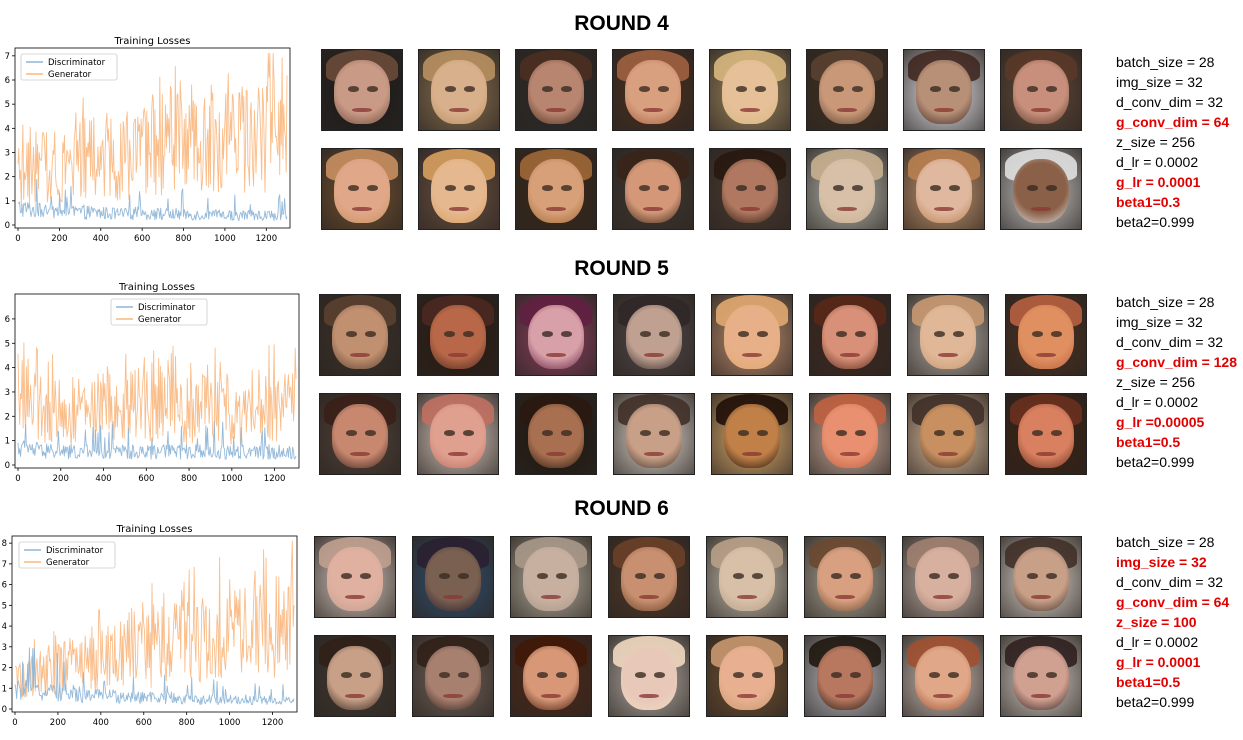 The height and width of the screenshot is (740, 1243). Describe the element at coordinates (156, 287) in the screenshot. I see `chart-title: Training Losses` at that location.